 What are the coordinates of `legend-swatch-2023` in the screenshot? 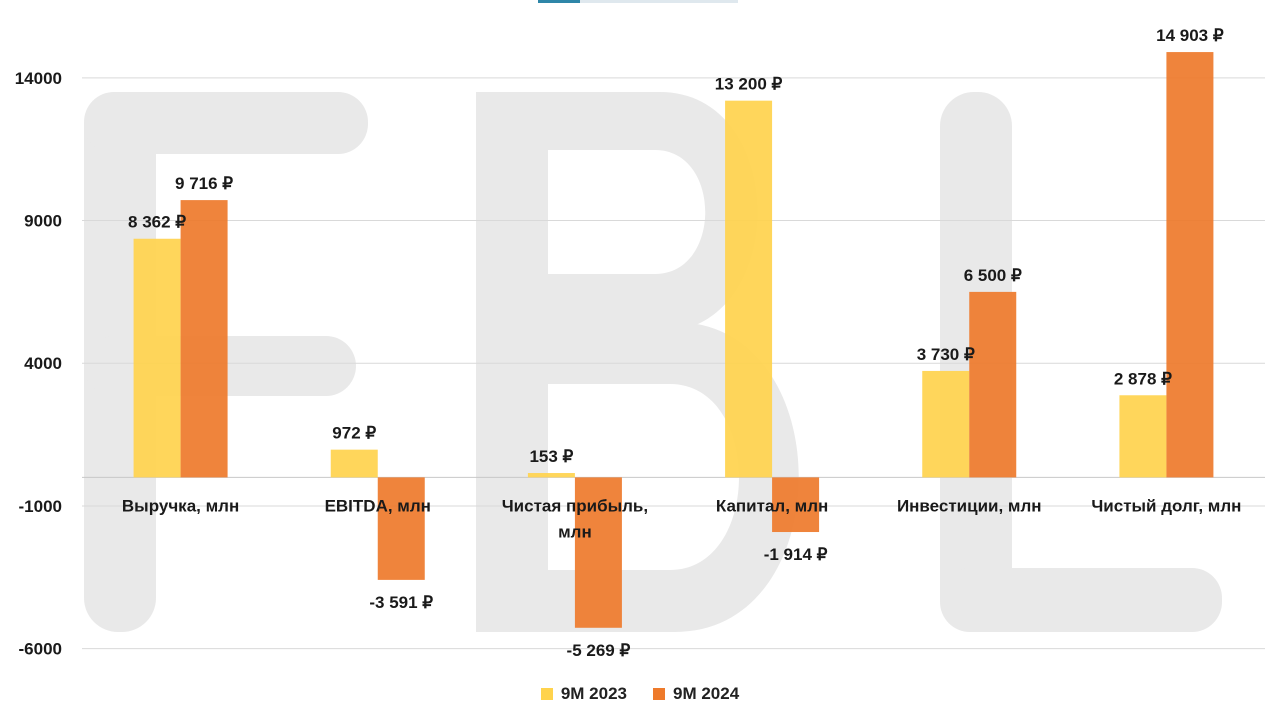 It's located at (546, 694).